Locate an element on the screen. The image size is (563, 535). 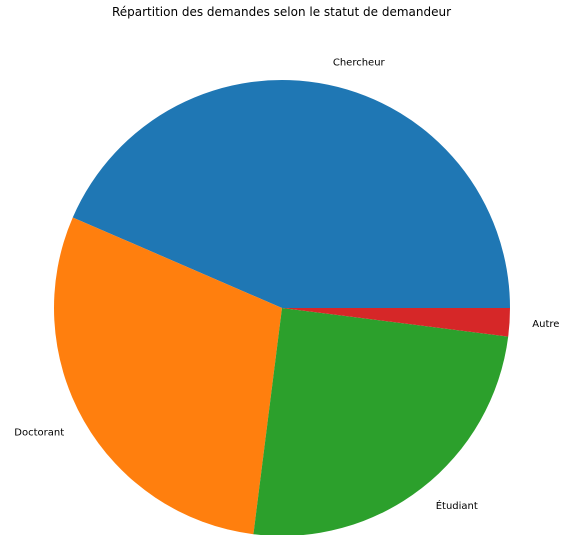
pie-label-3: Étudiant is located at coordinates (457, 505).